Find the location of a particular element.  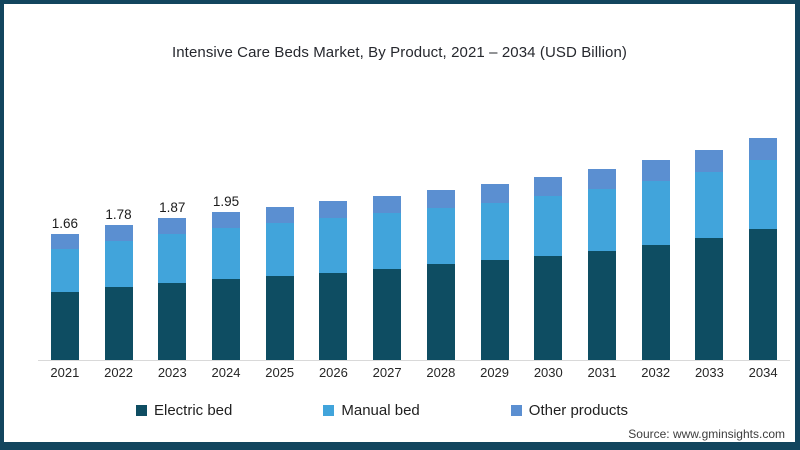

bar-segment-2029-other-products is located at coordinates (494, 193).